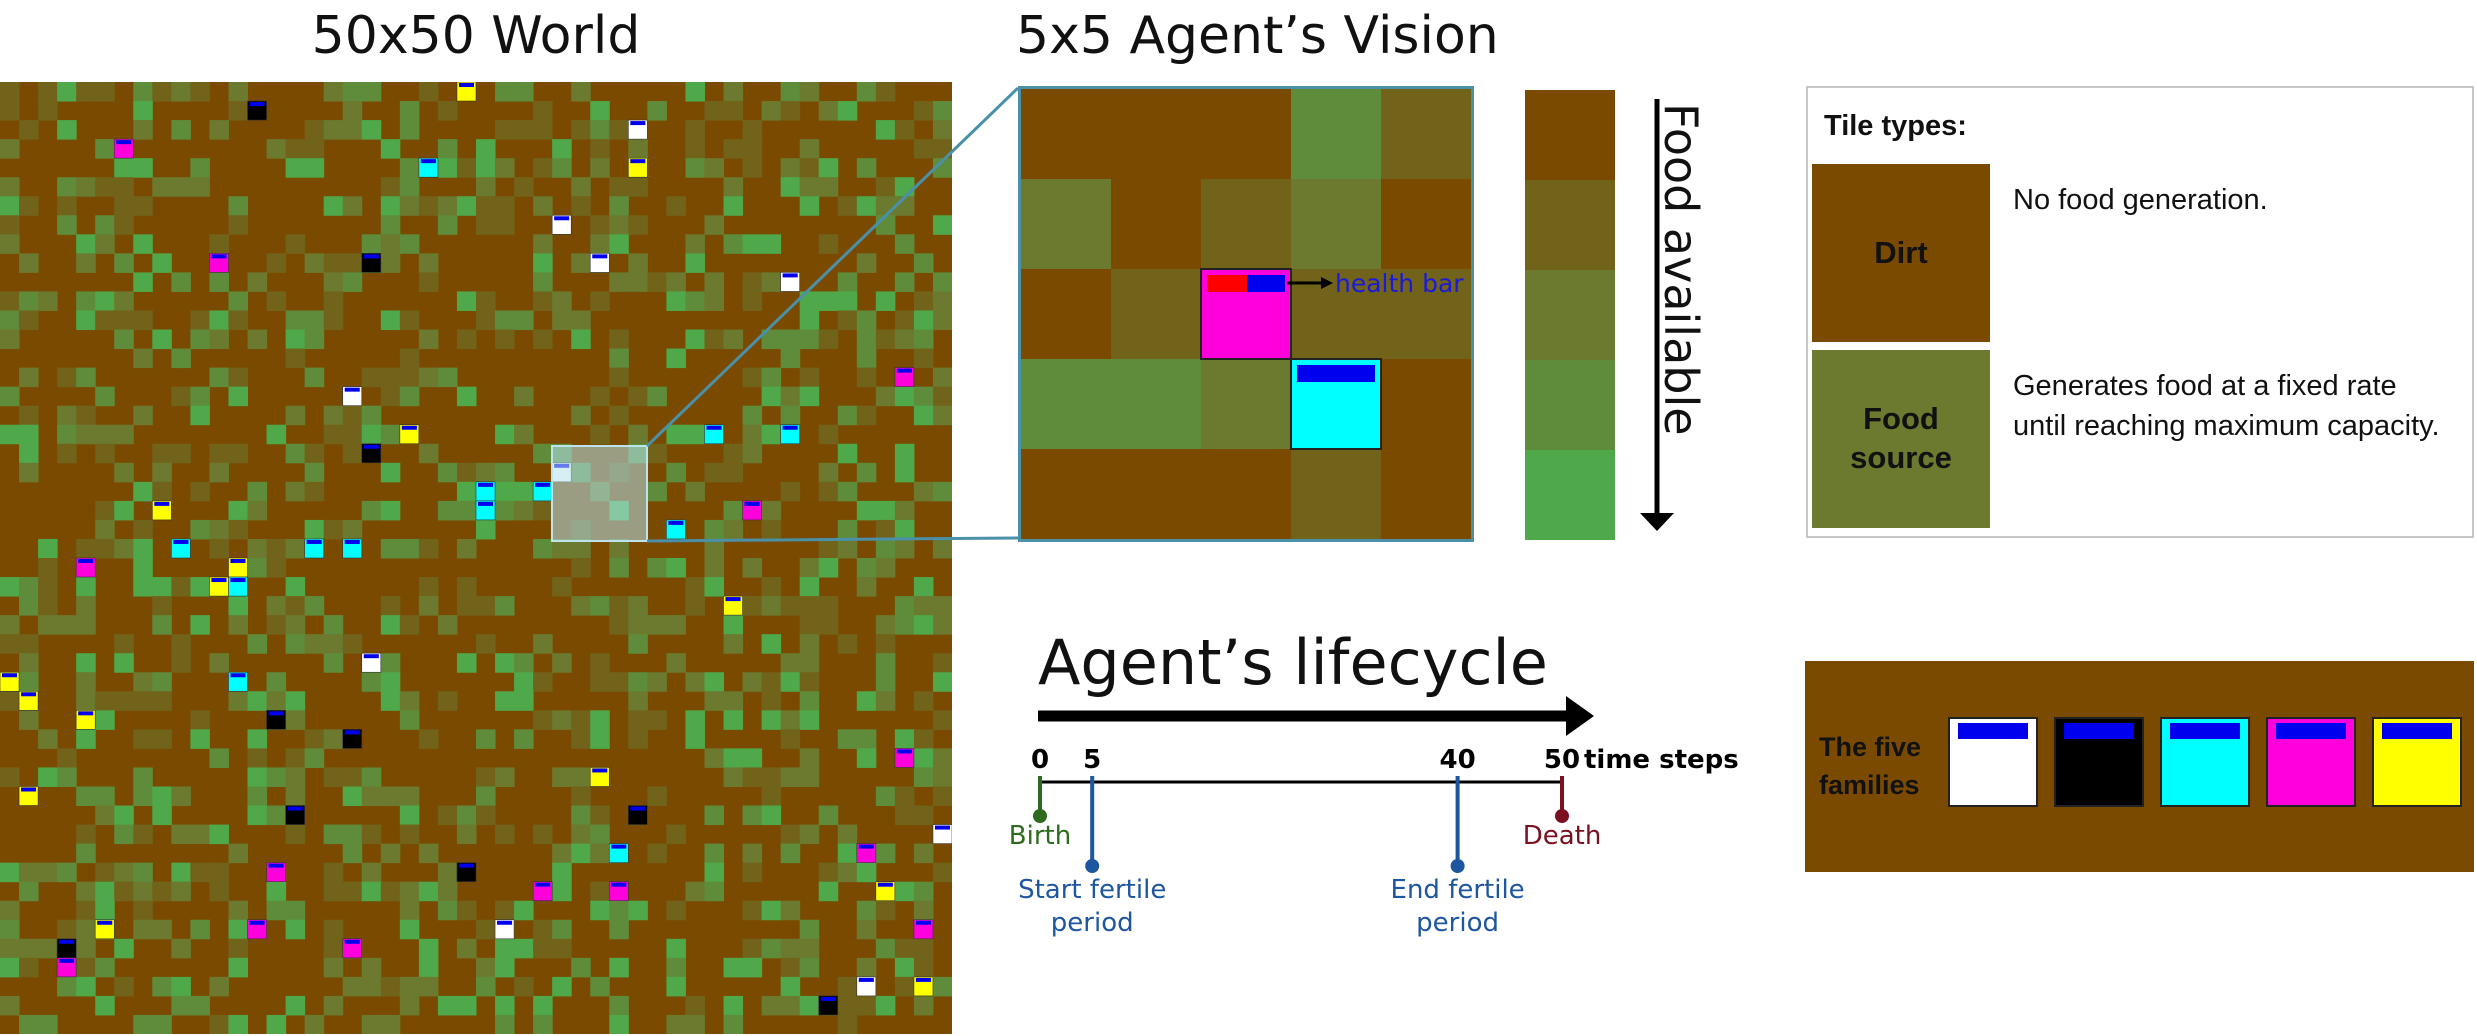  I want to click on food-scale, so click(1570, 315).